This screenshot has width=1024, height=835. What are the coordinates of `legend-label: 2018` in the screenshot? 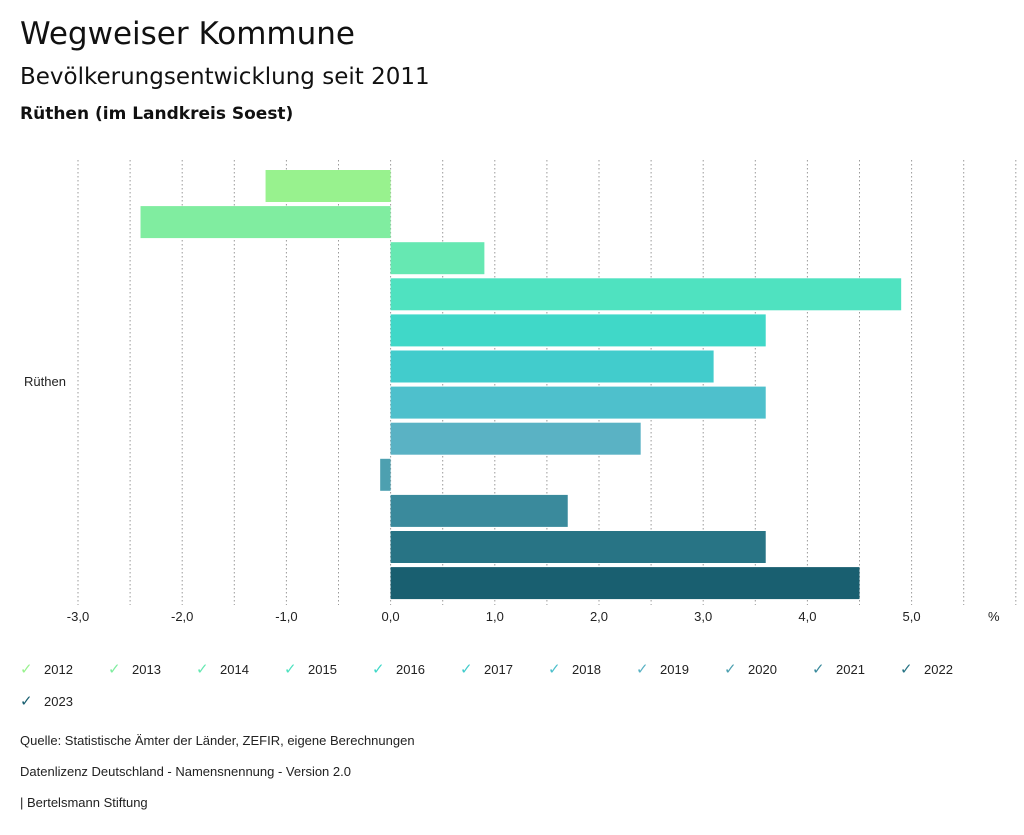 It's located at (586, 669).